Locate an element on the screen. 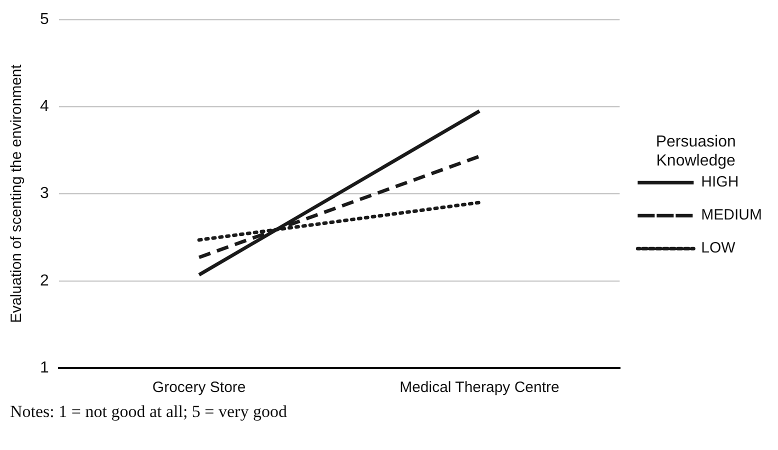  x-tick-label: Medical Therapy Centre is located at coordinates (480, 387).